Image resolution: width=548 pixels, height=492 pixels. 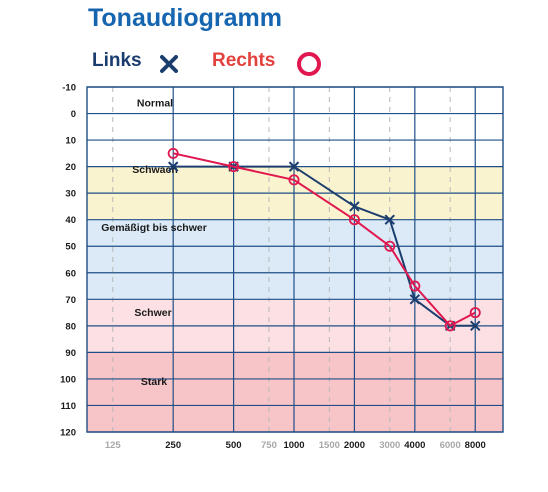 What do you see at coordinates (69, 88) in the screenshot?
I see `y-tick-label: -10` at bounding box center [69, 88].